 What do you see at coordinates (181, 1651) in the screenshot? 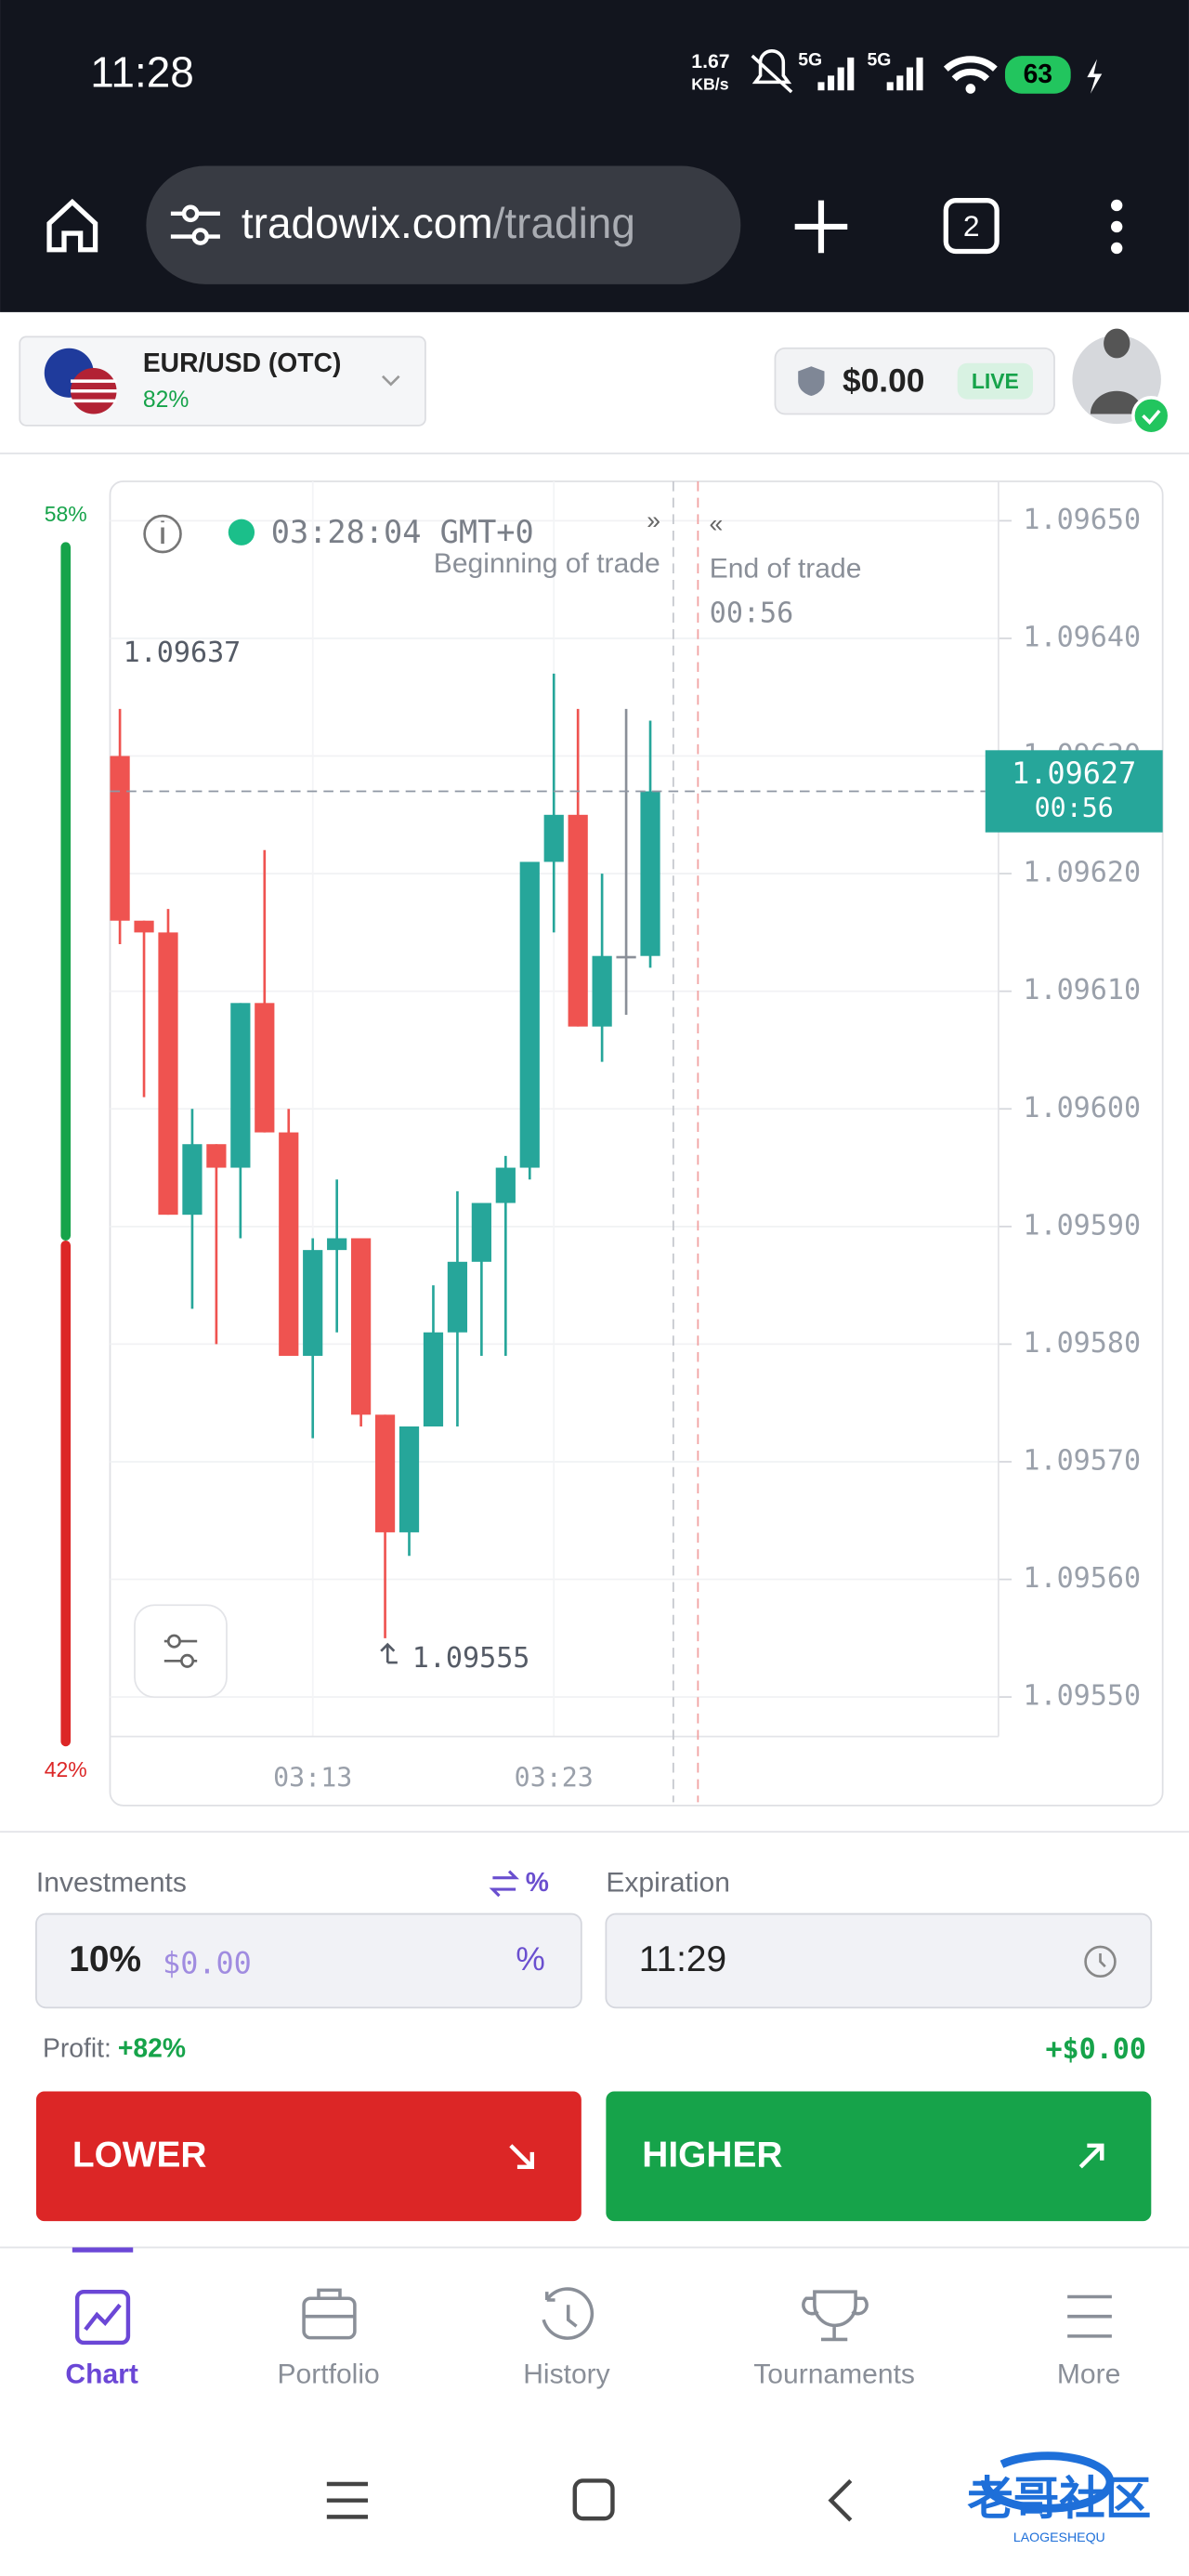
I see `chart-settings-button` at bounding box center [181, 1651].